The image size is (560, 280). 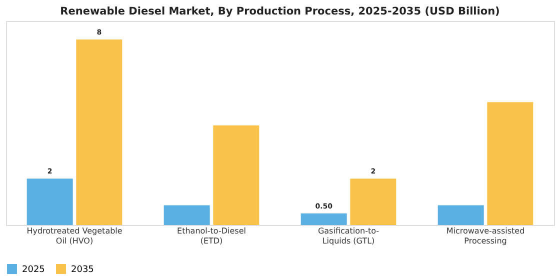 What do you see at coordinates (82, 270) in the screenshot?
I see `legend-label: 2035` at bounding box center [82, 270].